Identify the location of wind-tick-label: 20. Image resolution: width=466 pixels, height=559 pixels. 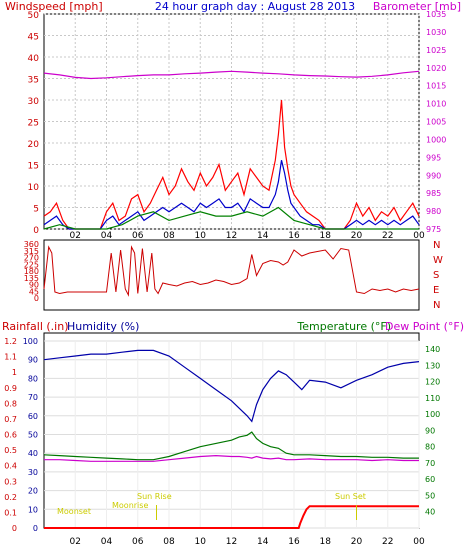
(34, 145).